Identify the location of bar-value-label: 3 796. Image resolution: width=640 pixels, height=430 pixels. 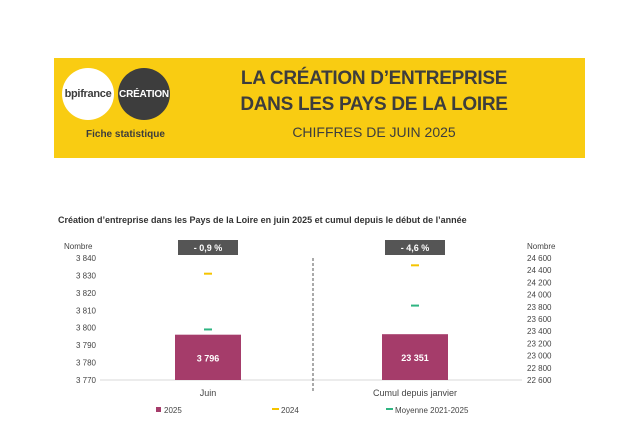
(208, 358).